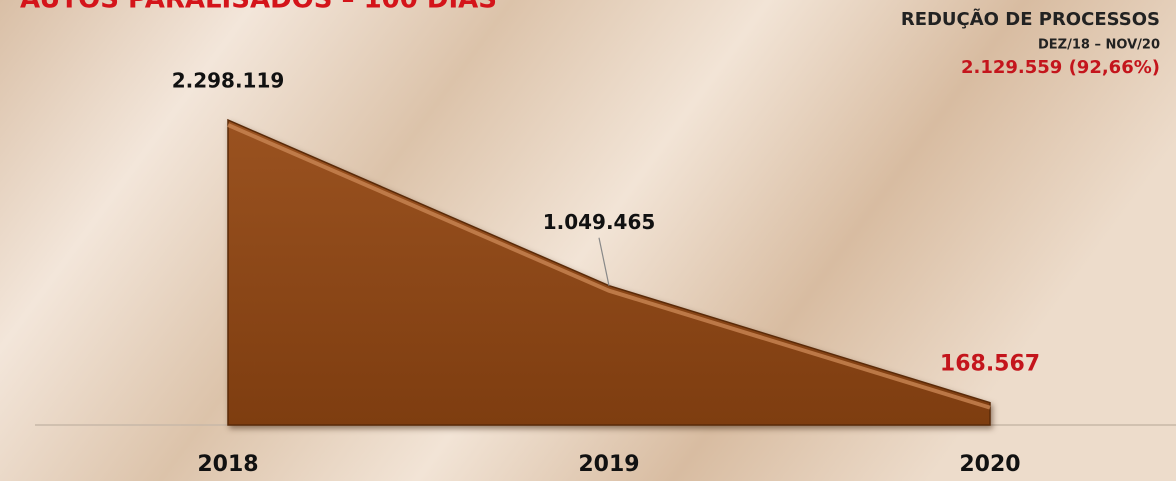  What do you see at coordinates (258, 7) in the screenshot?
I see `chart-title: AUTOS PARALISADOS – 100 DIAS` at bounding box center [258, 7].